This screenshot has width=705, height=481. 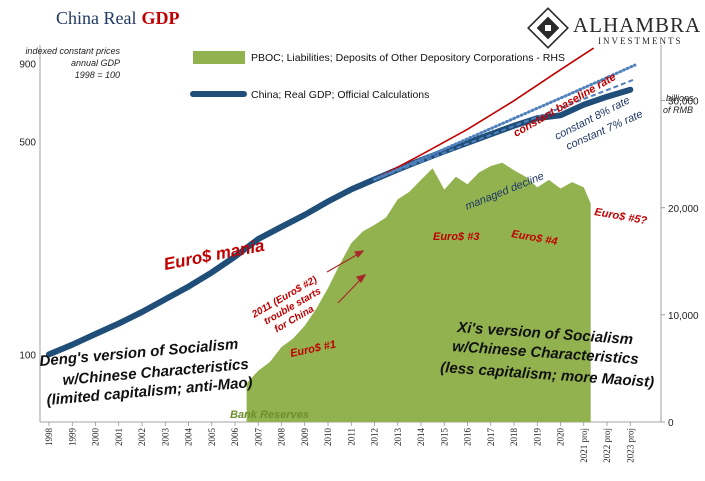 What do you see at coordinates (97, 75) in the screenshot?
I see `note-line: 1998 = 100` at bounding box center [97, 75].